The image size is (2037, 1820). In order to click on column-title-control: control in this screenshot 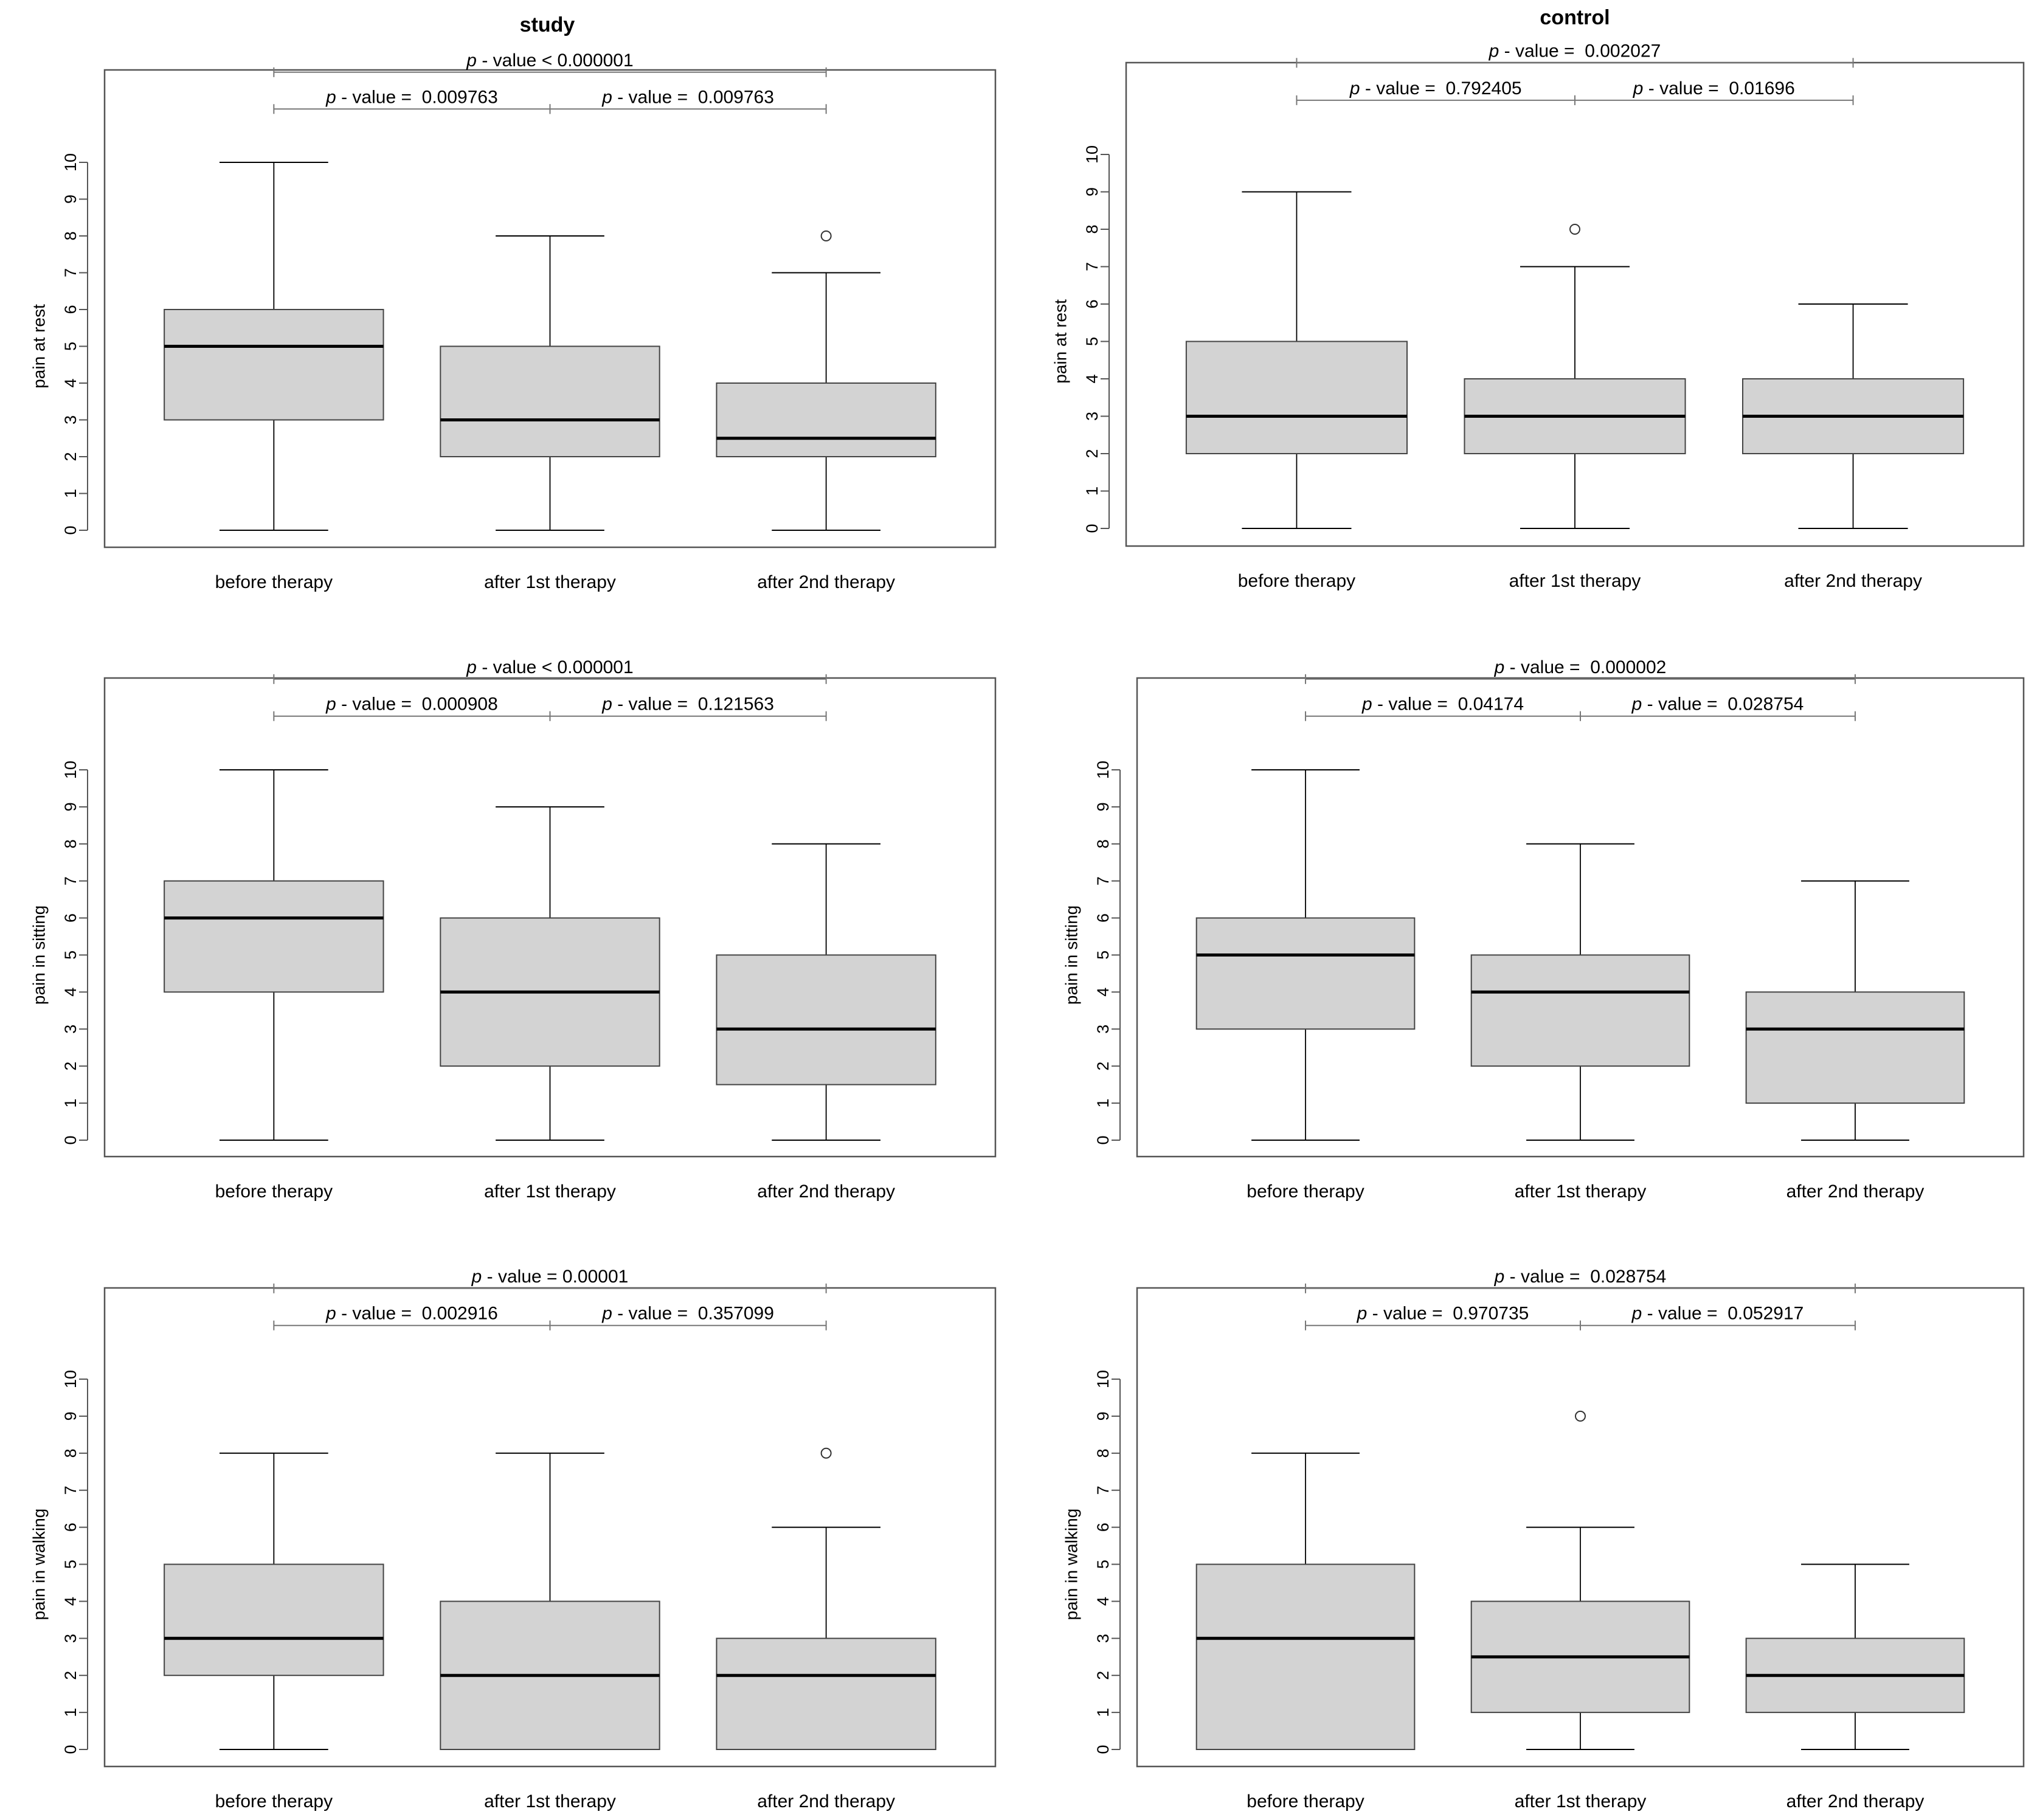, I will do `click(1575, 17)`.